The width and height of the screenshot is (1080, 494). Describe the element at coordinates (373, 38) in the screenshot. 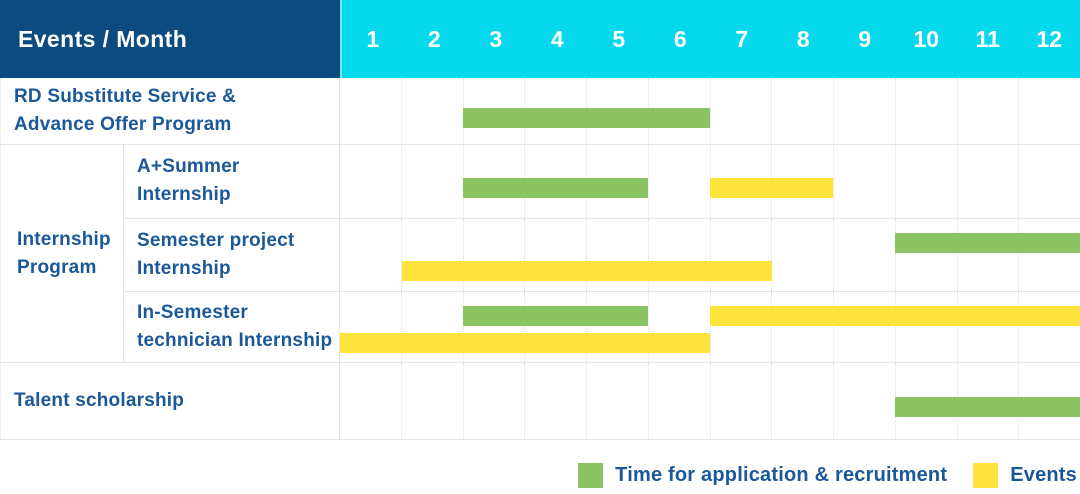

I see `month-label: 1` at that location.